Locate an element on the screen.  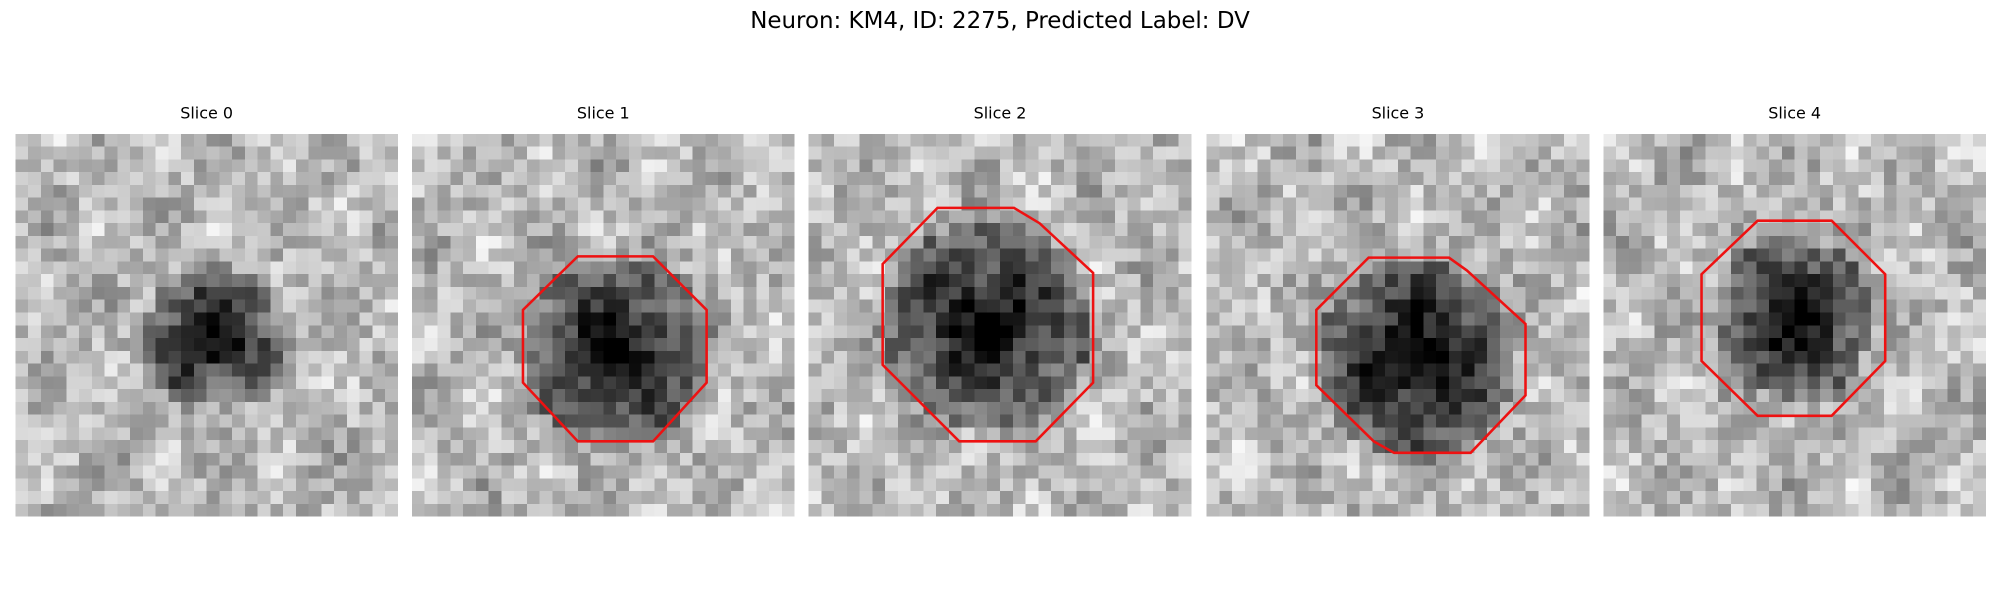
slice-title: Slice 4 is located at coordinates (1794, 113).